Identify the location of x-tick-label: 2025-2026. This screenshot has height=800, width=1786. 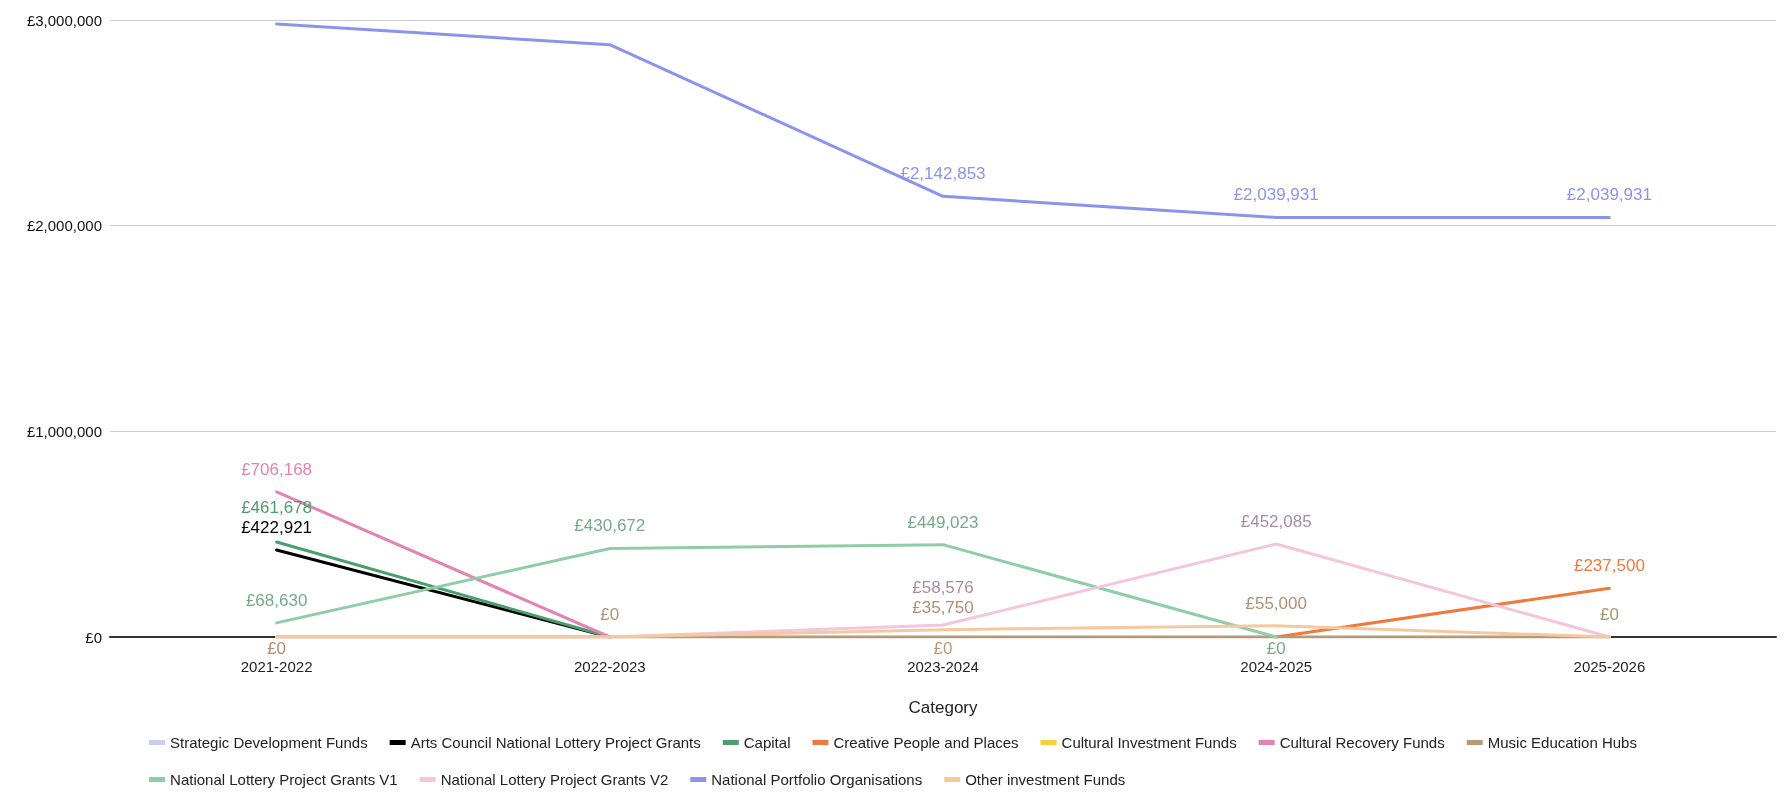
(1609, 666).